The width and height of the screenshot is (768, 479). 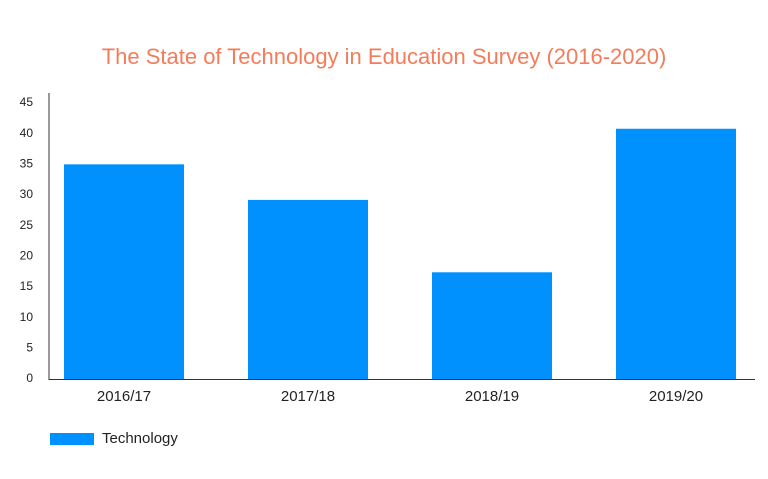 I want to click on y-tick-label: 10, so click(x=27, y=317).